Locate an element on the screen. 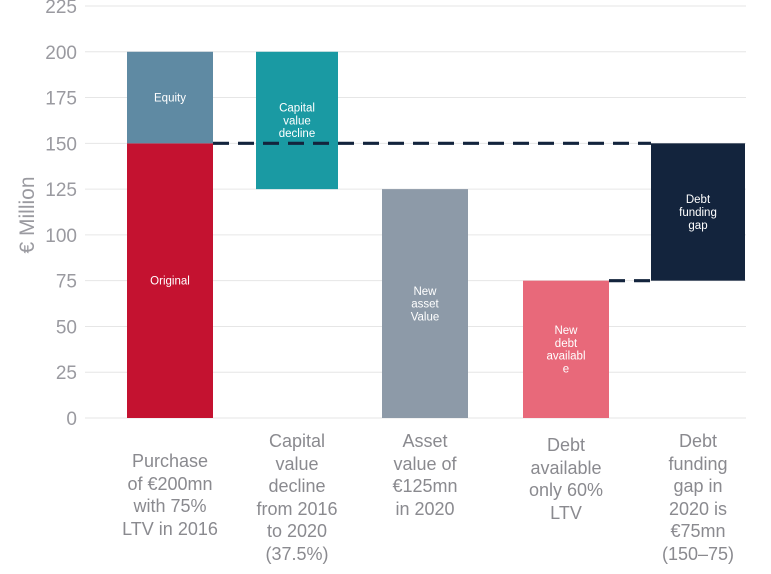 The width and height of the screenshot is (771, 574). y-tick-label: 75 is located at coordinates (66, 282).